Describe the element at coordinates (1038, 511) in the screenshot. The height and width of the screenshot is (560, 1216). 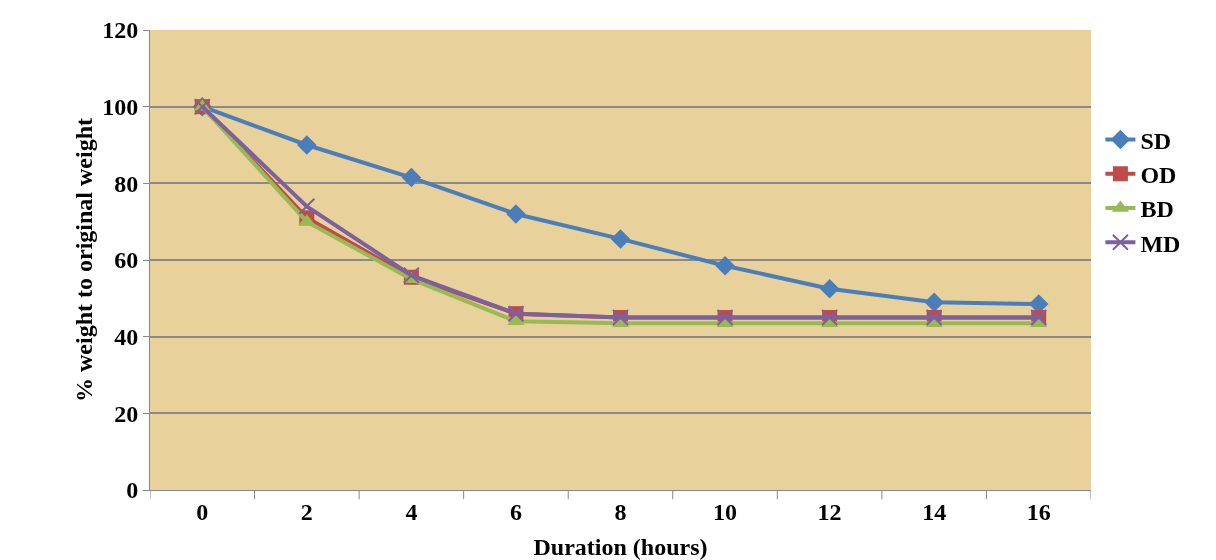
I see `x-tick-label: 16` at that location.